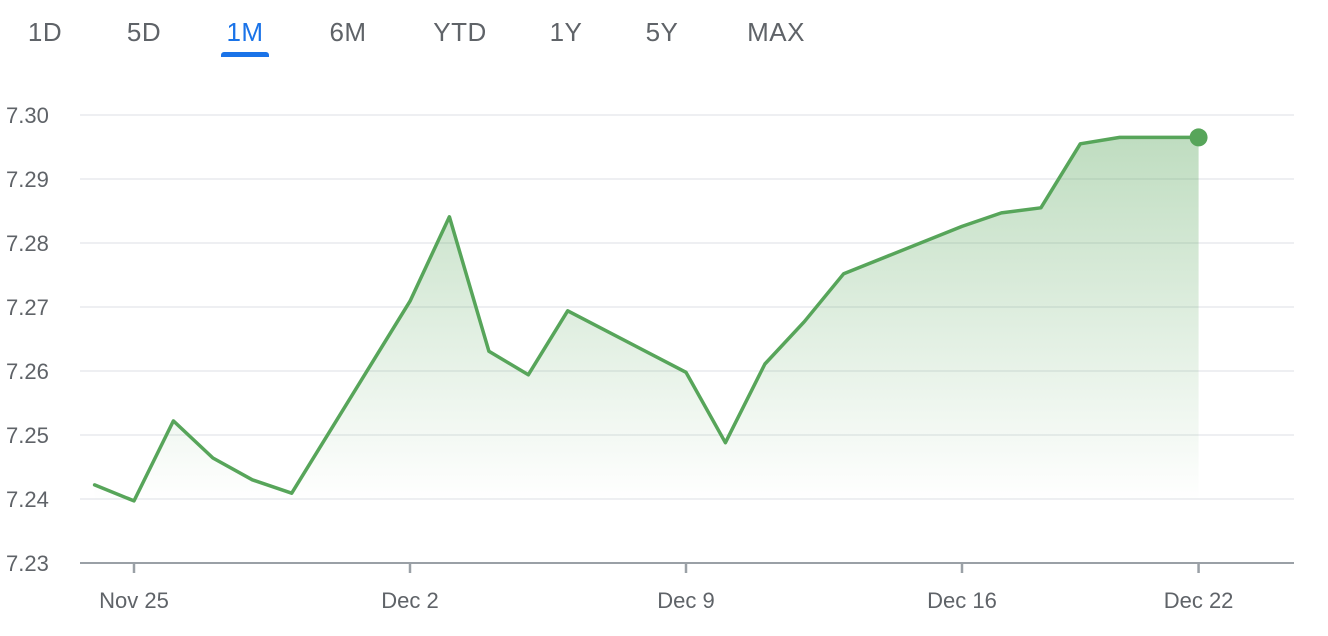 Image resolution: width=1328 pixels, height=636 pixels. I want to click on range-tab-1y: 1Y, so click(566, 37).